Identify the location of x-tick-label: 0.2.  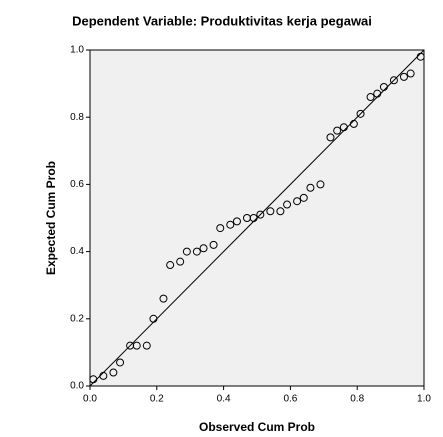
(157, 399).